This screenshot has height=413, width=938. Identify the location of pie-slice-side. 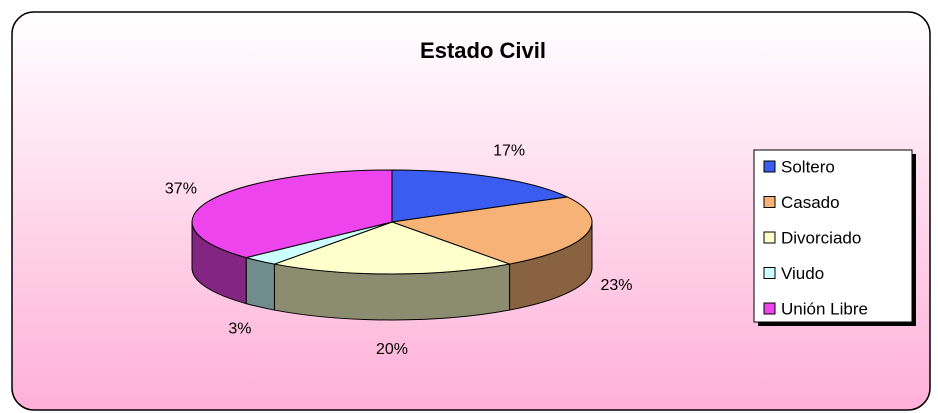
(260, 283).